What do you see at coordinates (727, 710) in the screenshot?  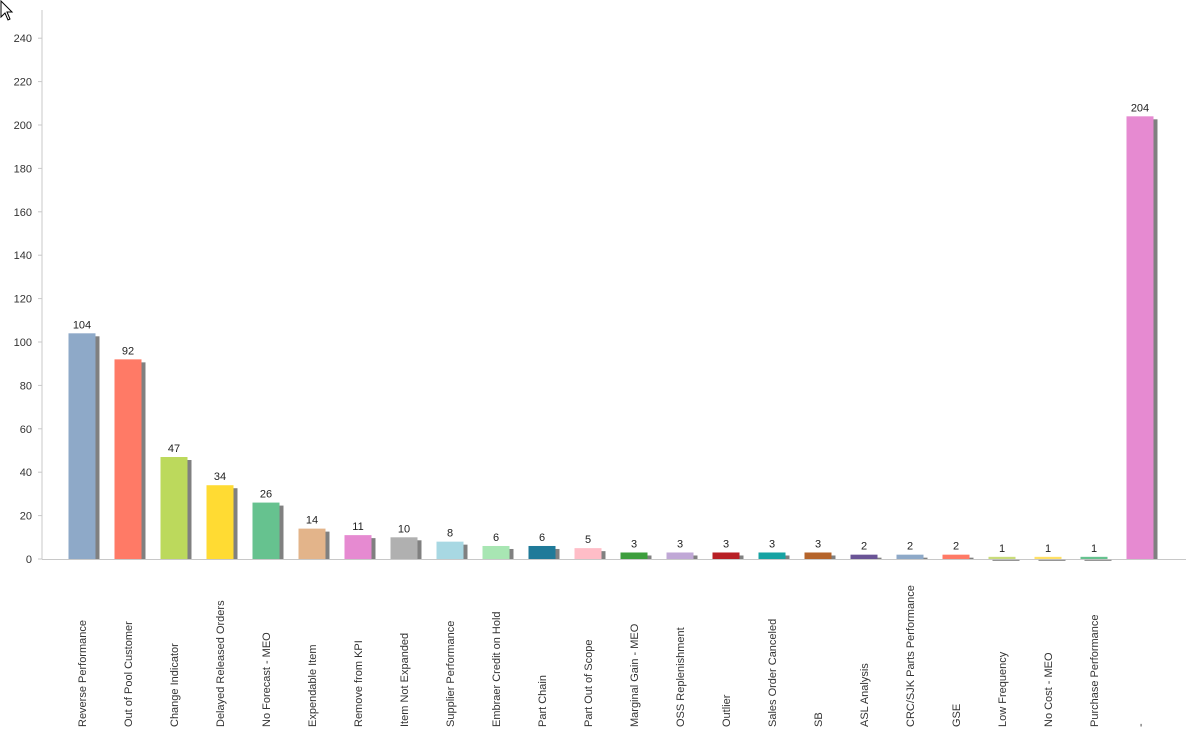 I see `category-label: Outlier` at bounding box center [727, 710].